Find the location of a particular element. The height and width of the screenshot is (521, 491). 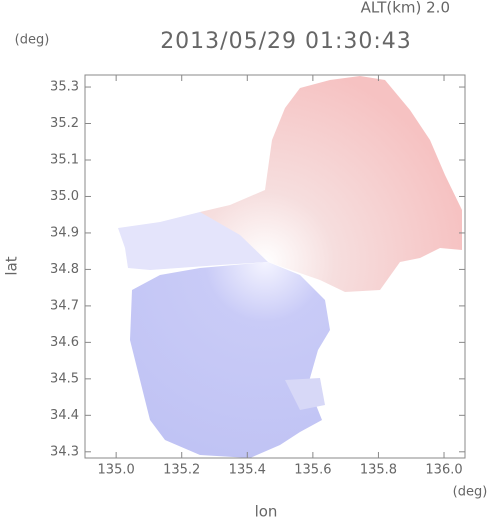

y-tick-label: 35.0 is located at coordinates (64, 196).